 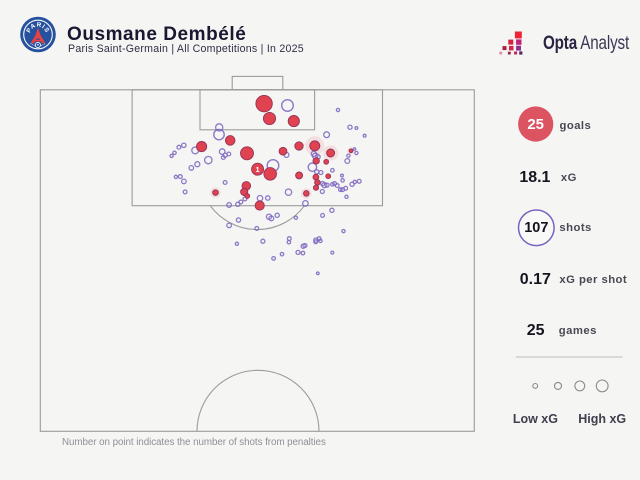 I want to click on svg-text: 1, so click(x=258, y=169).